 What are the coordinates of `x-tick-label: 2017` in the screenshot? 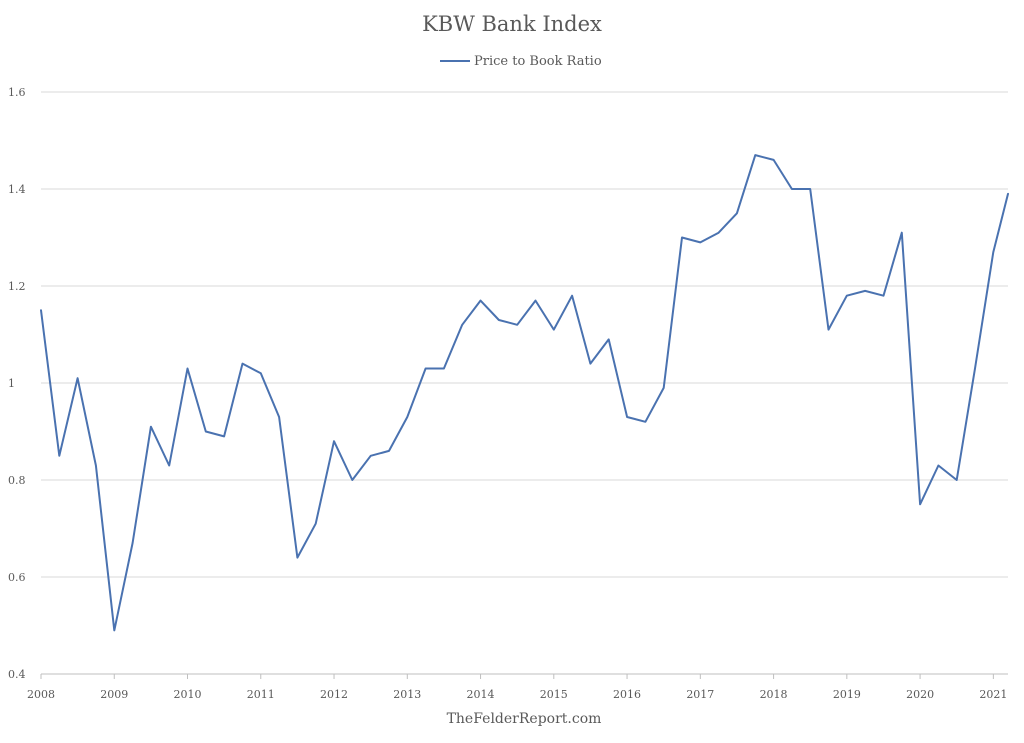 It's located at (700, 694).